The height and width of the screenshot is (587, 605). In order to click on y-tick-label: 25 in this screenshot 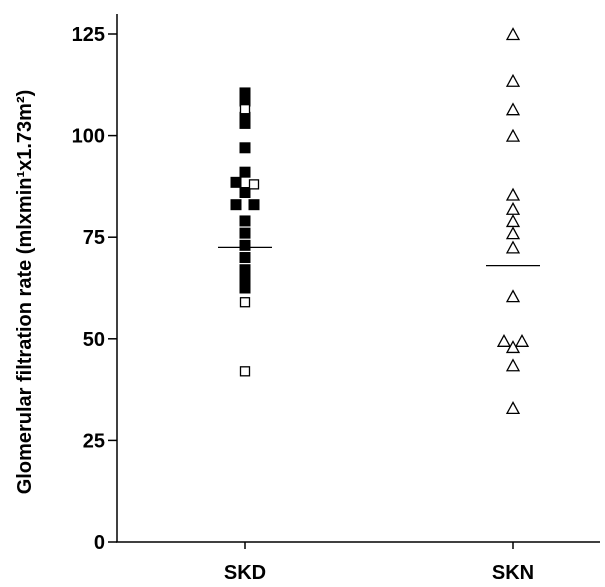, I will do `click(94, 441)`.